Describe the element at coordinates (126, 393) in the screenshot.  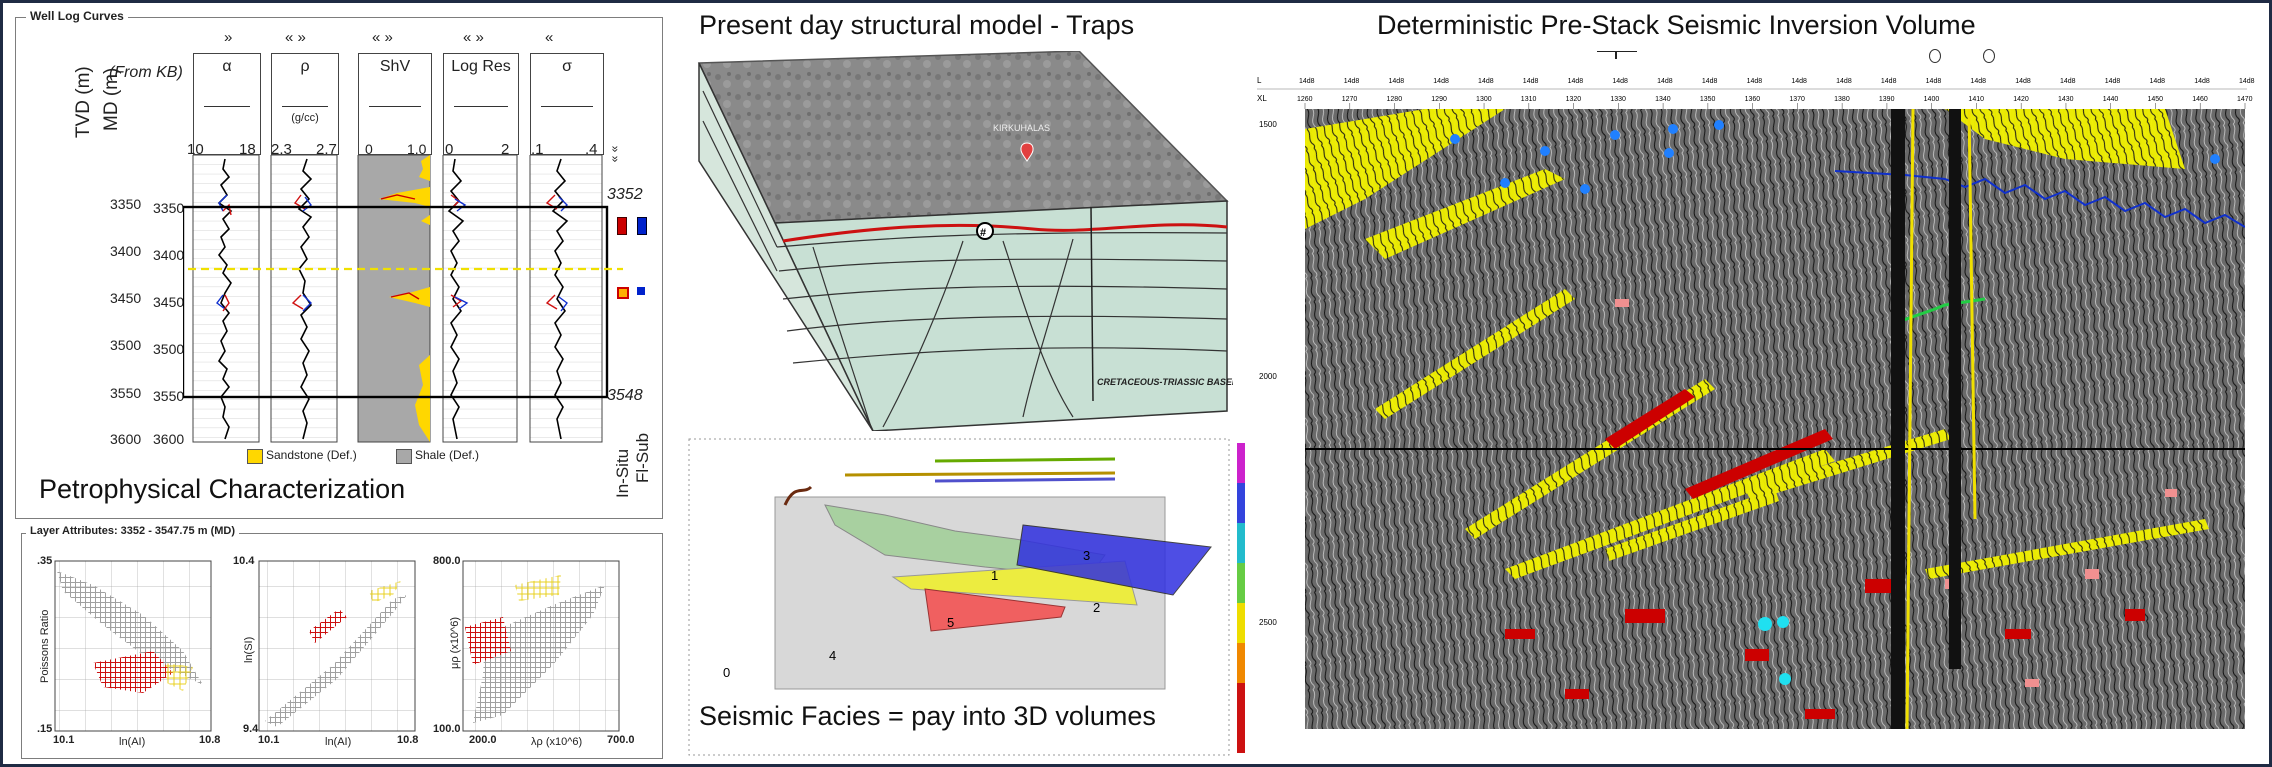
I see `tvd-depth-3550: 3550` at that location.